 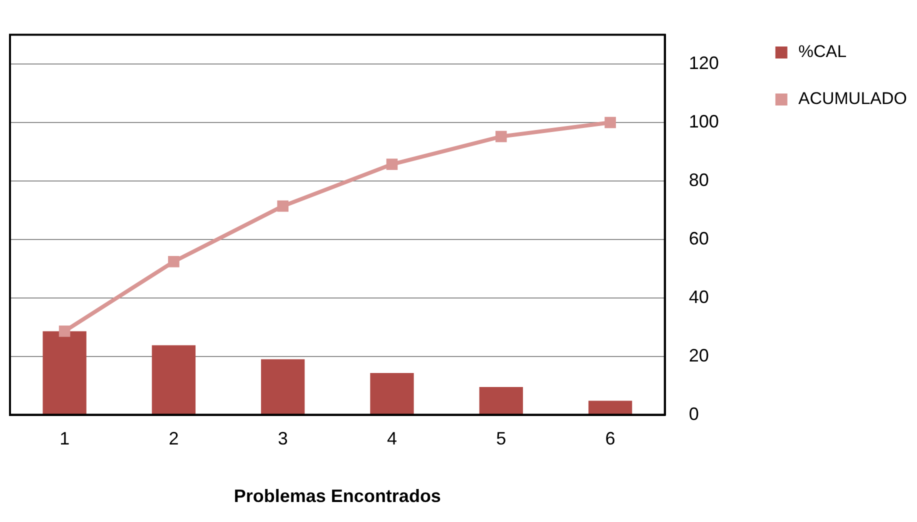 What do you see at coordinates (693, 414) in the screenshot?
I see `y-tick-label: 0` at bounding box center [693, 414].